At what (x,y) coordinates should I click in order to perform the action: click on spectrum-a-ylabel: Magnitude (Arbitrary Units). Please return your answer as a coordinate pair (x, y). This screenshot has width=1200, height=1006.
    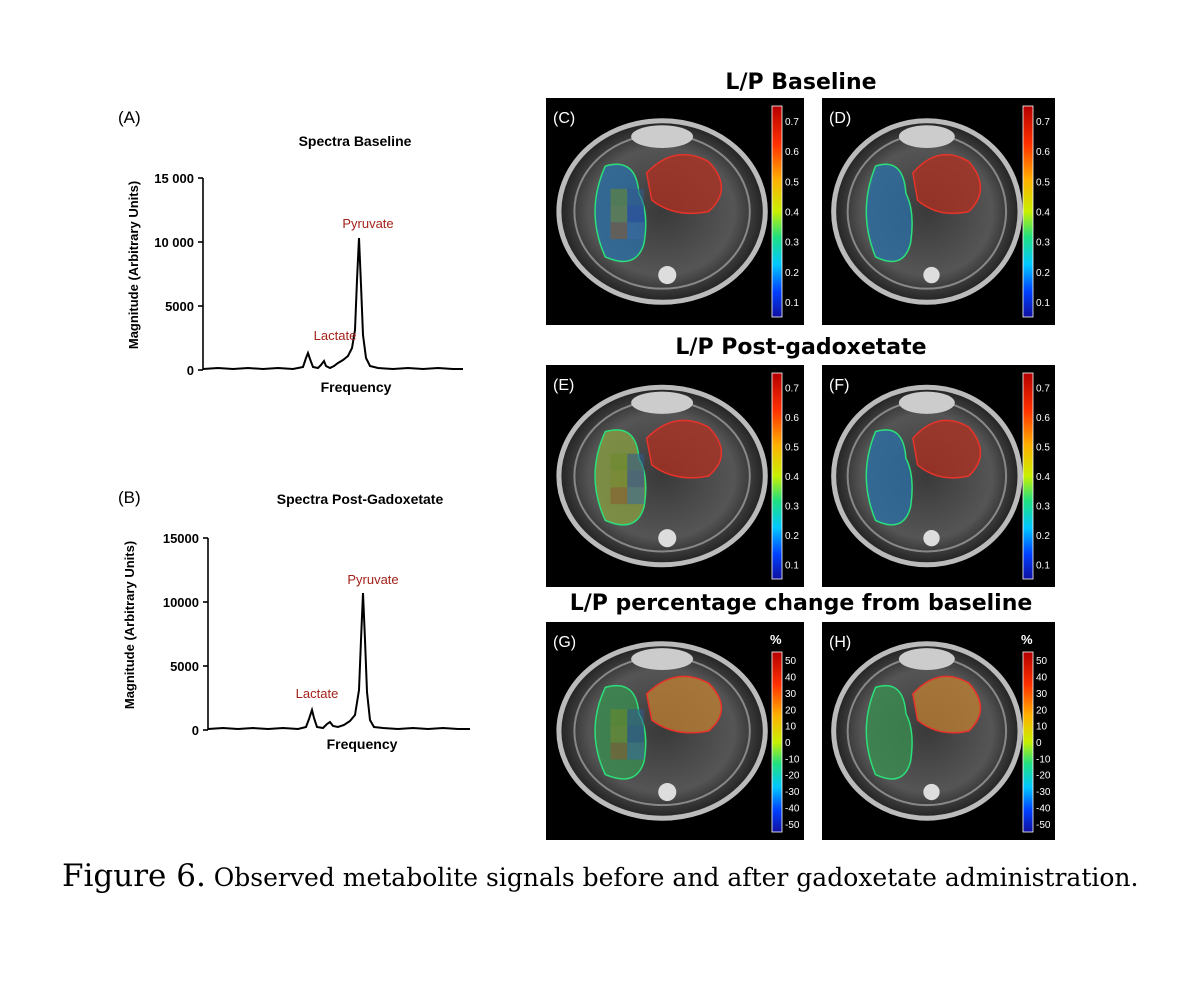
    Looking at the image, I should click on (133, 265).